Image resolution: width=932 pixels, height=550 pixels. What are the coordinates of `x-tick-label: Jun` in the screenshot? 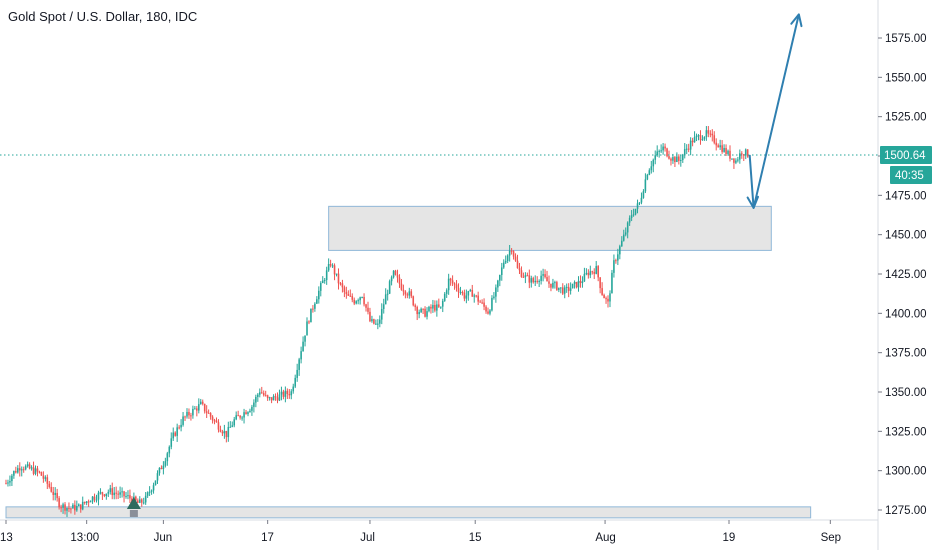 It's located at (163, 538).